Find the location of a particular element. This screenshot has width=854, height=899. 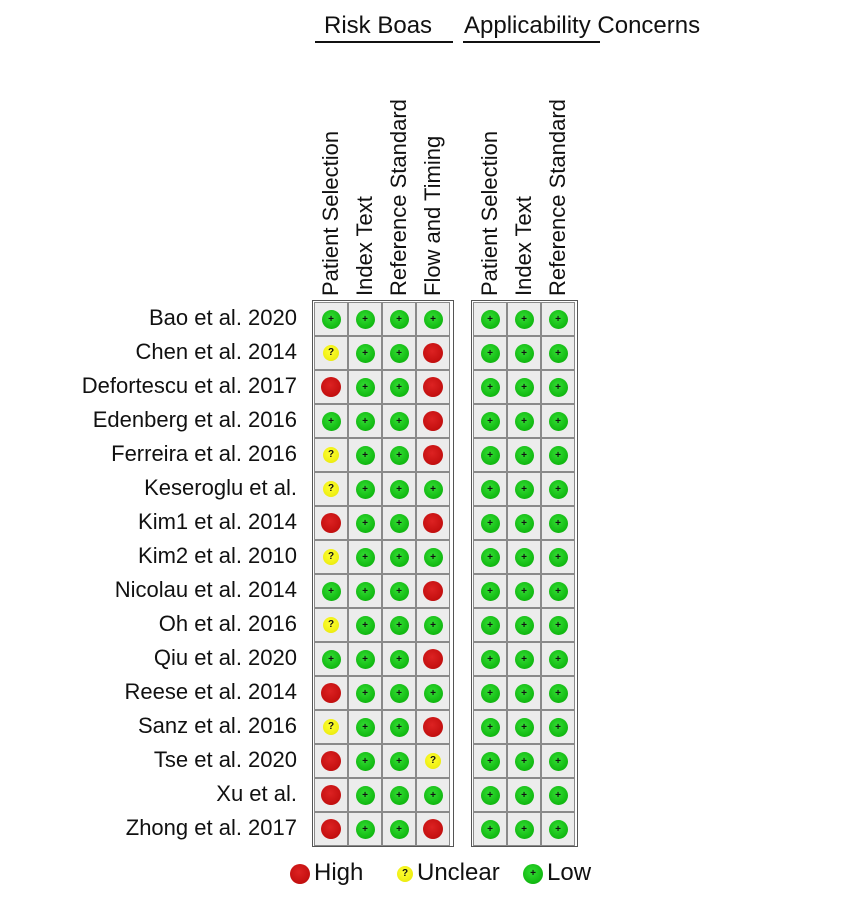

study-label: Kim2 et al. 2010 is located at coordinates (217, 555).